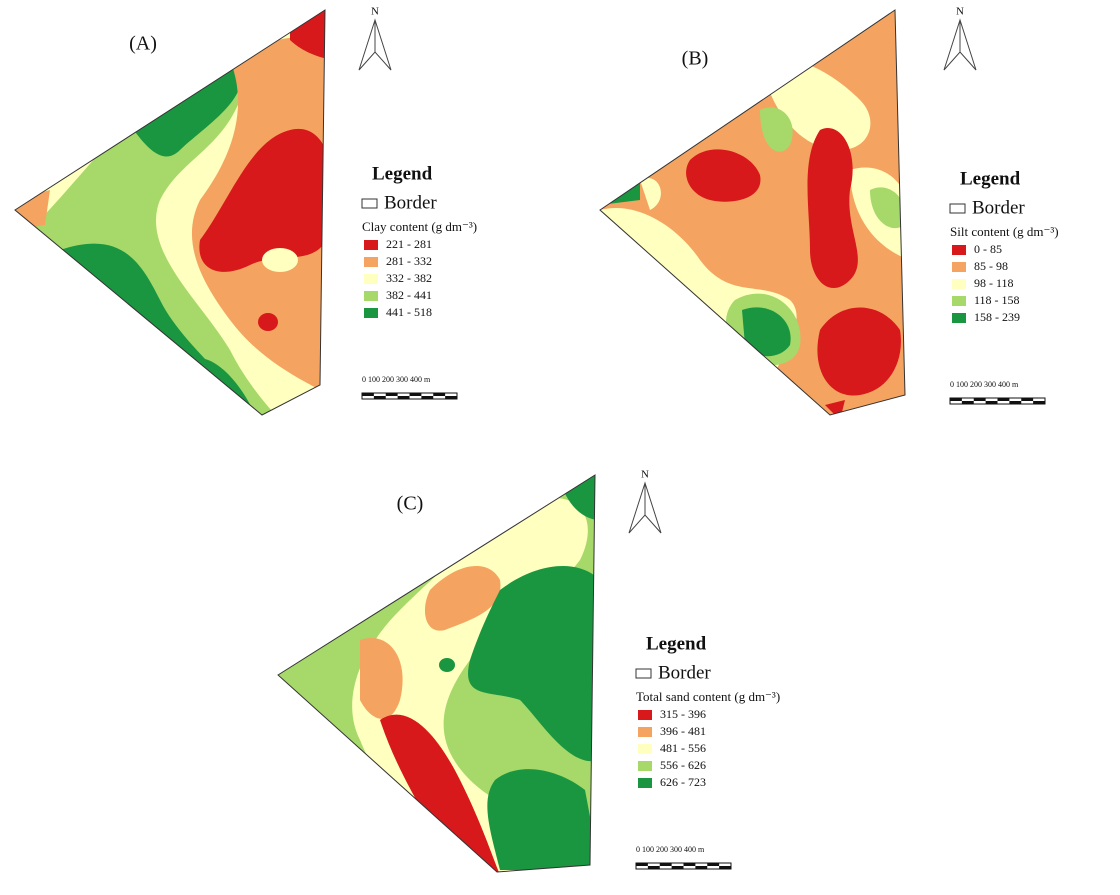 Image resolution: width=1120 pixels, height=895 pixels. What do you see at coordinates (997, 317) in the screenshot?
I see `legend-class: 158 - 239` at bounding box center [997, 317].